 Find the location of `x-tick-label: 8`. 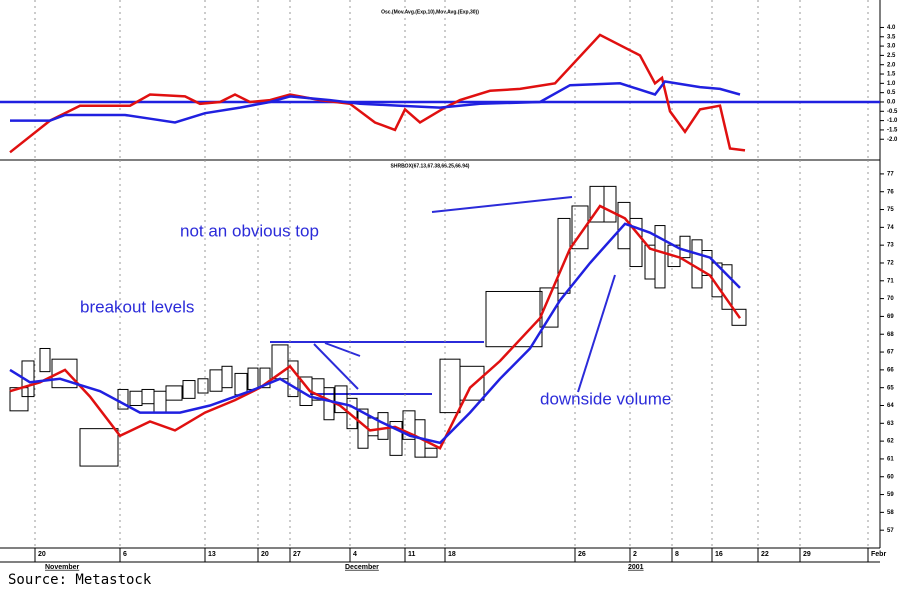

x-tick-label: 8 is located at coordinates (677, 554).